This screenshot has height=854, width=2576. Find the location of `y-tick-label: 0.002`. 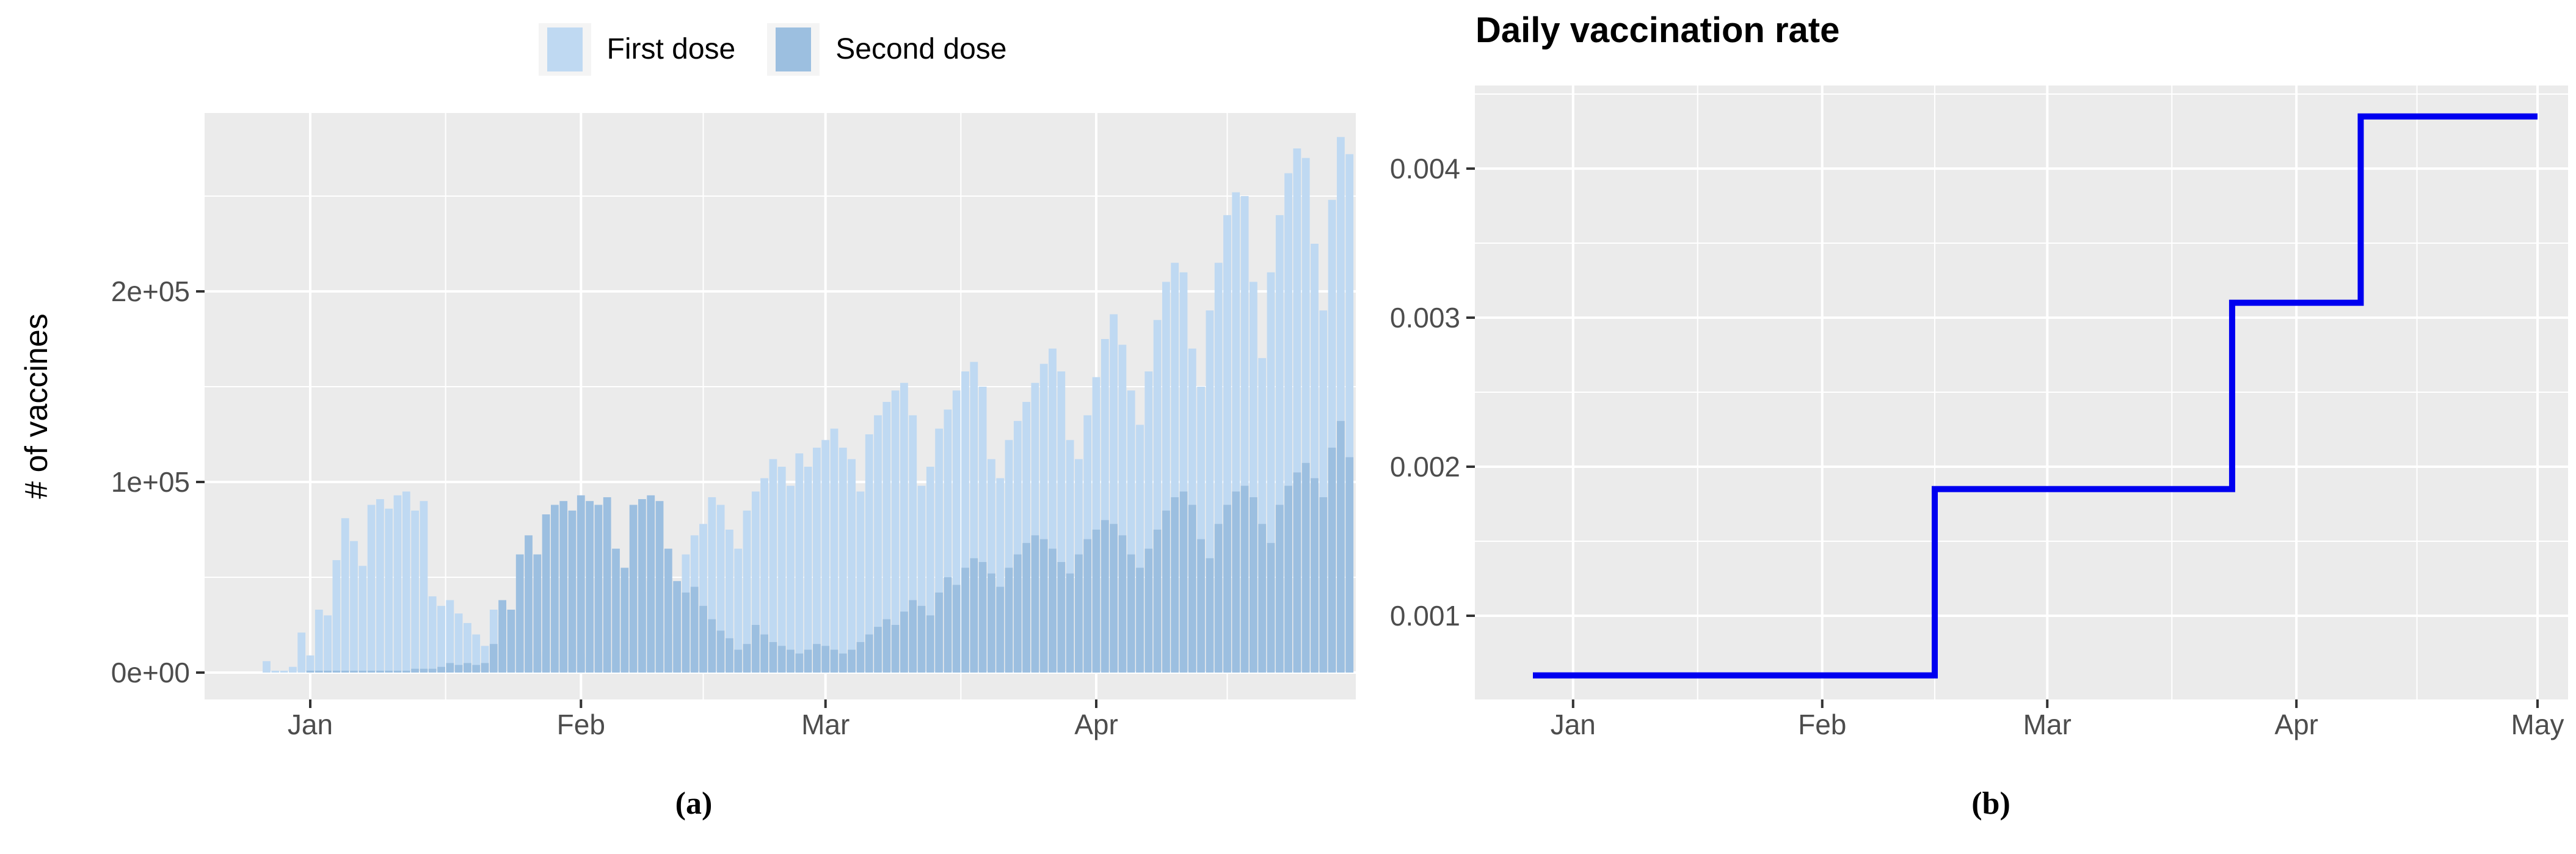

y-tick-label: 0.002 is located at coordinates (1425, 467).